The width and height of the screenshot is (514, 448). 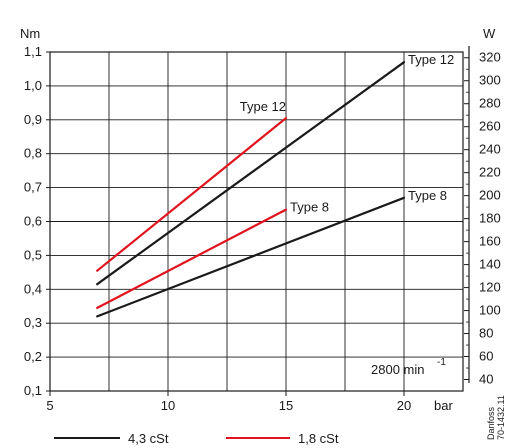 I want to click on x-tick-label: 10, so click(x=168, y=405).